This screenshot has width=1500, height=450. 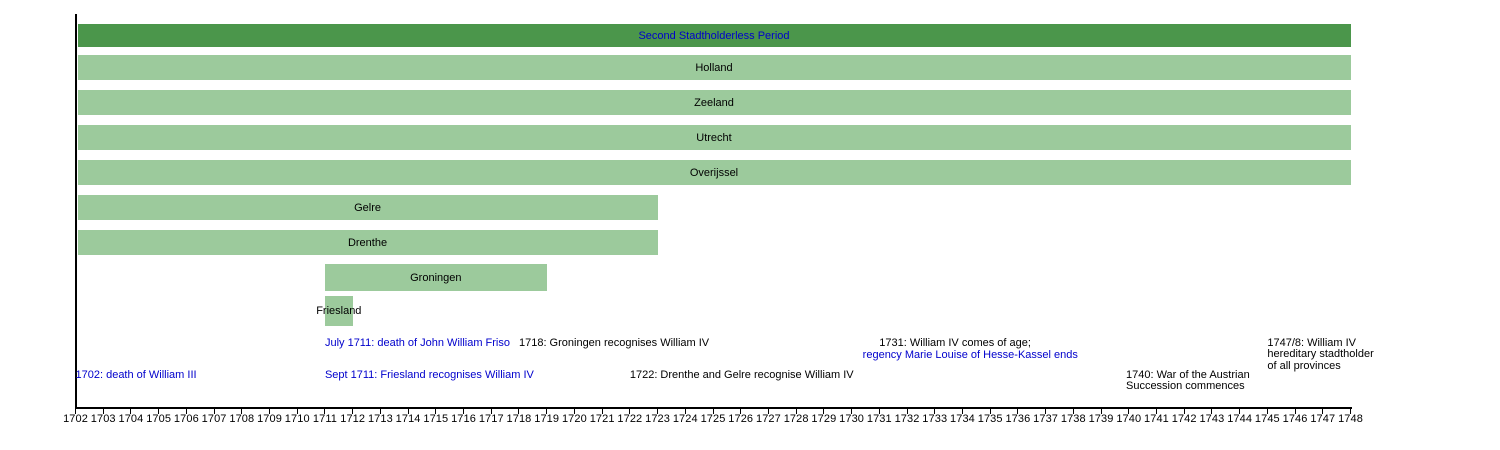 What do you see at coordinates (242, 419) in the screenshot?
I see `x-axis-label-1708: 1708` at bounding box center [242, 419].